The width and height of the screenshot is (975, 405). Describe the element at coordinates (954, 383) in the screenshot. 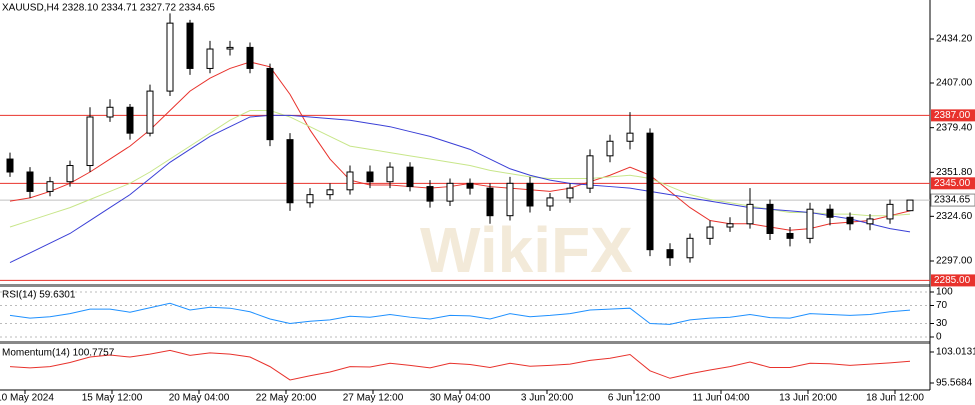

I see `y-tick-label: 95.5684` at that location.